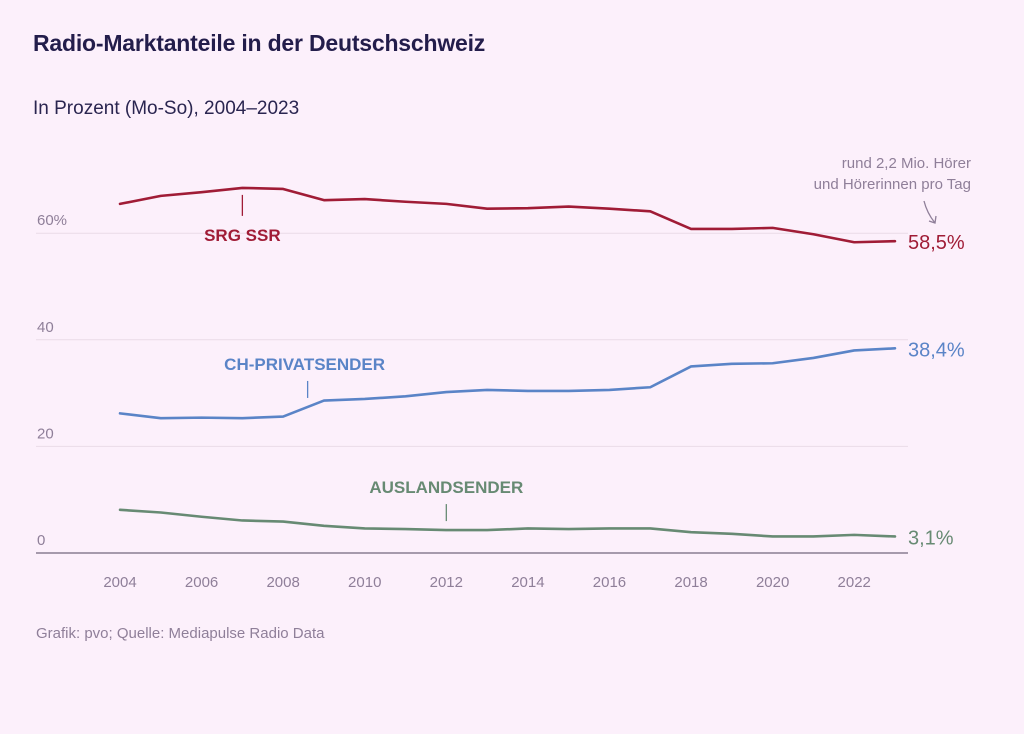  Describe the element at coordinates (930, 212) in the screenshot. I see `arrow-down-right-icon` at that location.